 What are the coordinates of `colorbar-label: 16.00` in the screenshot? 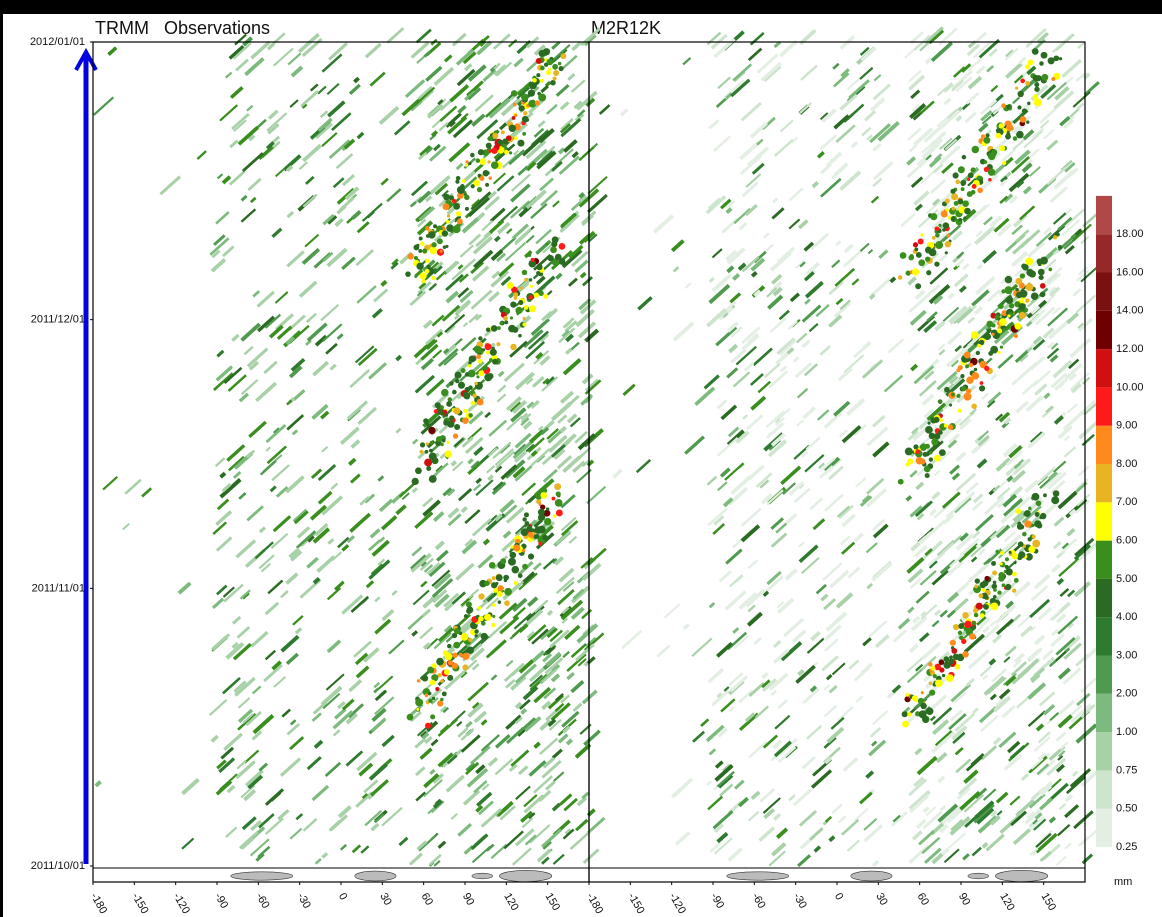 It's located at (1130, 272).